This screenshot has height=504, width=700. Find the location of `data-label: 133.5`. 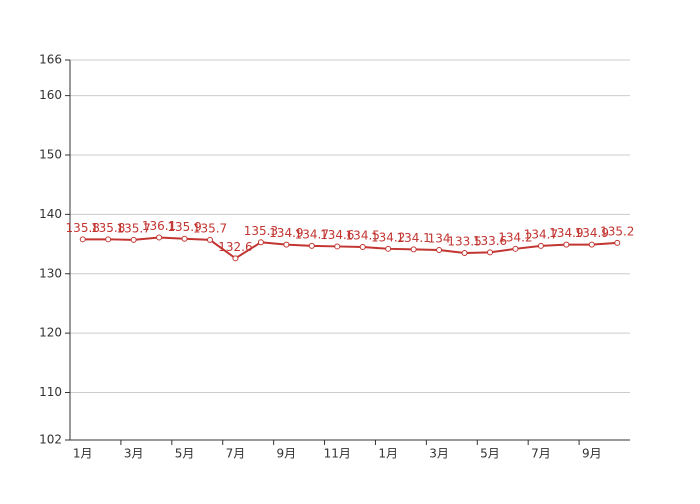

data-label: 133.5 is located at coordinates (464, 241).